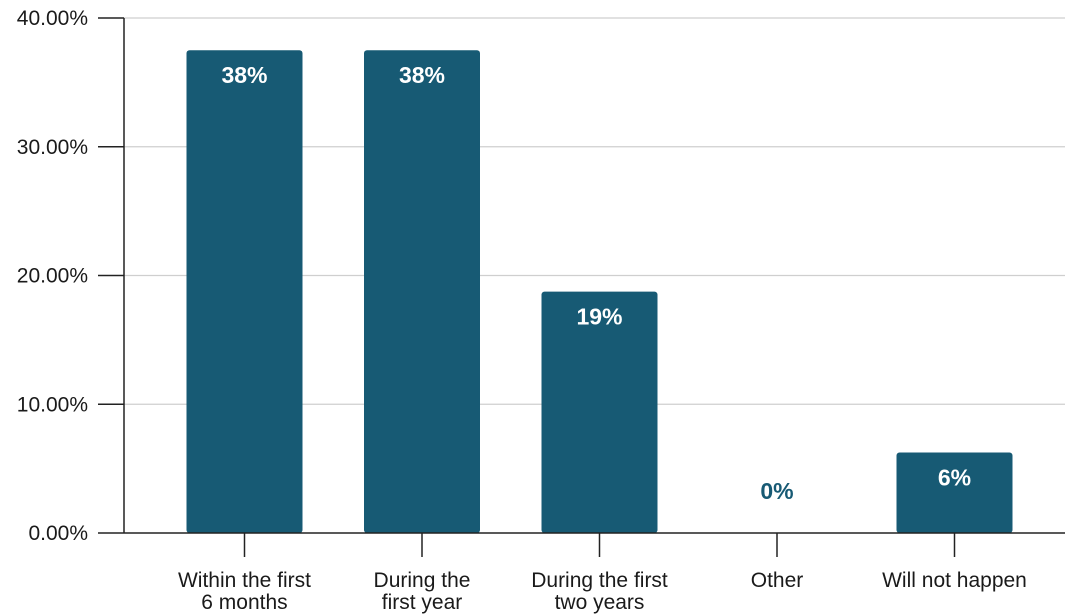 The width and height of the screenshot is (1065, 615). Describe the element at coordinates (954, 580) in the screenshot. I see `x-category-label: Will not happen` at that location.